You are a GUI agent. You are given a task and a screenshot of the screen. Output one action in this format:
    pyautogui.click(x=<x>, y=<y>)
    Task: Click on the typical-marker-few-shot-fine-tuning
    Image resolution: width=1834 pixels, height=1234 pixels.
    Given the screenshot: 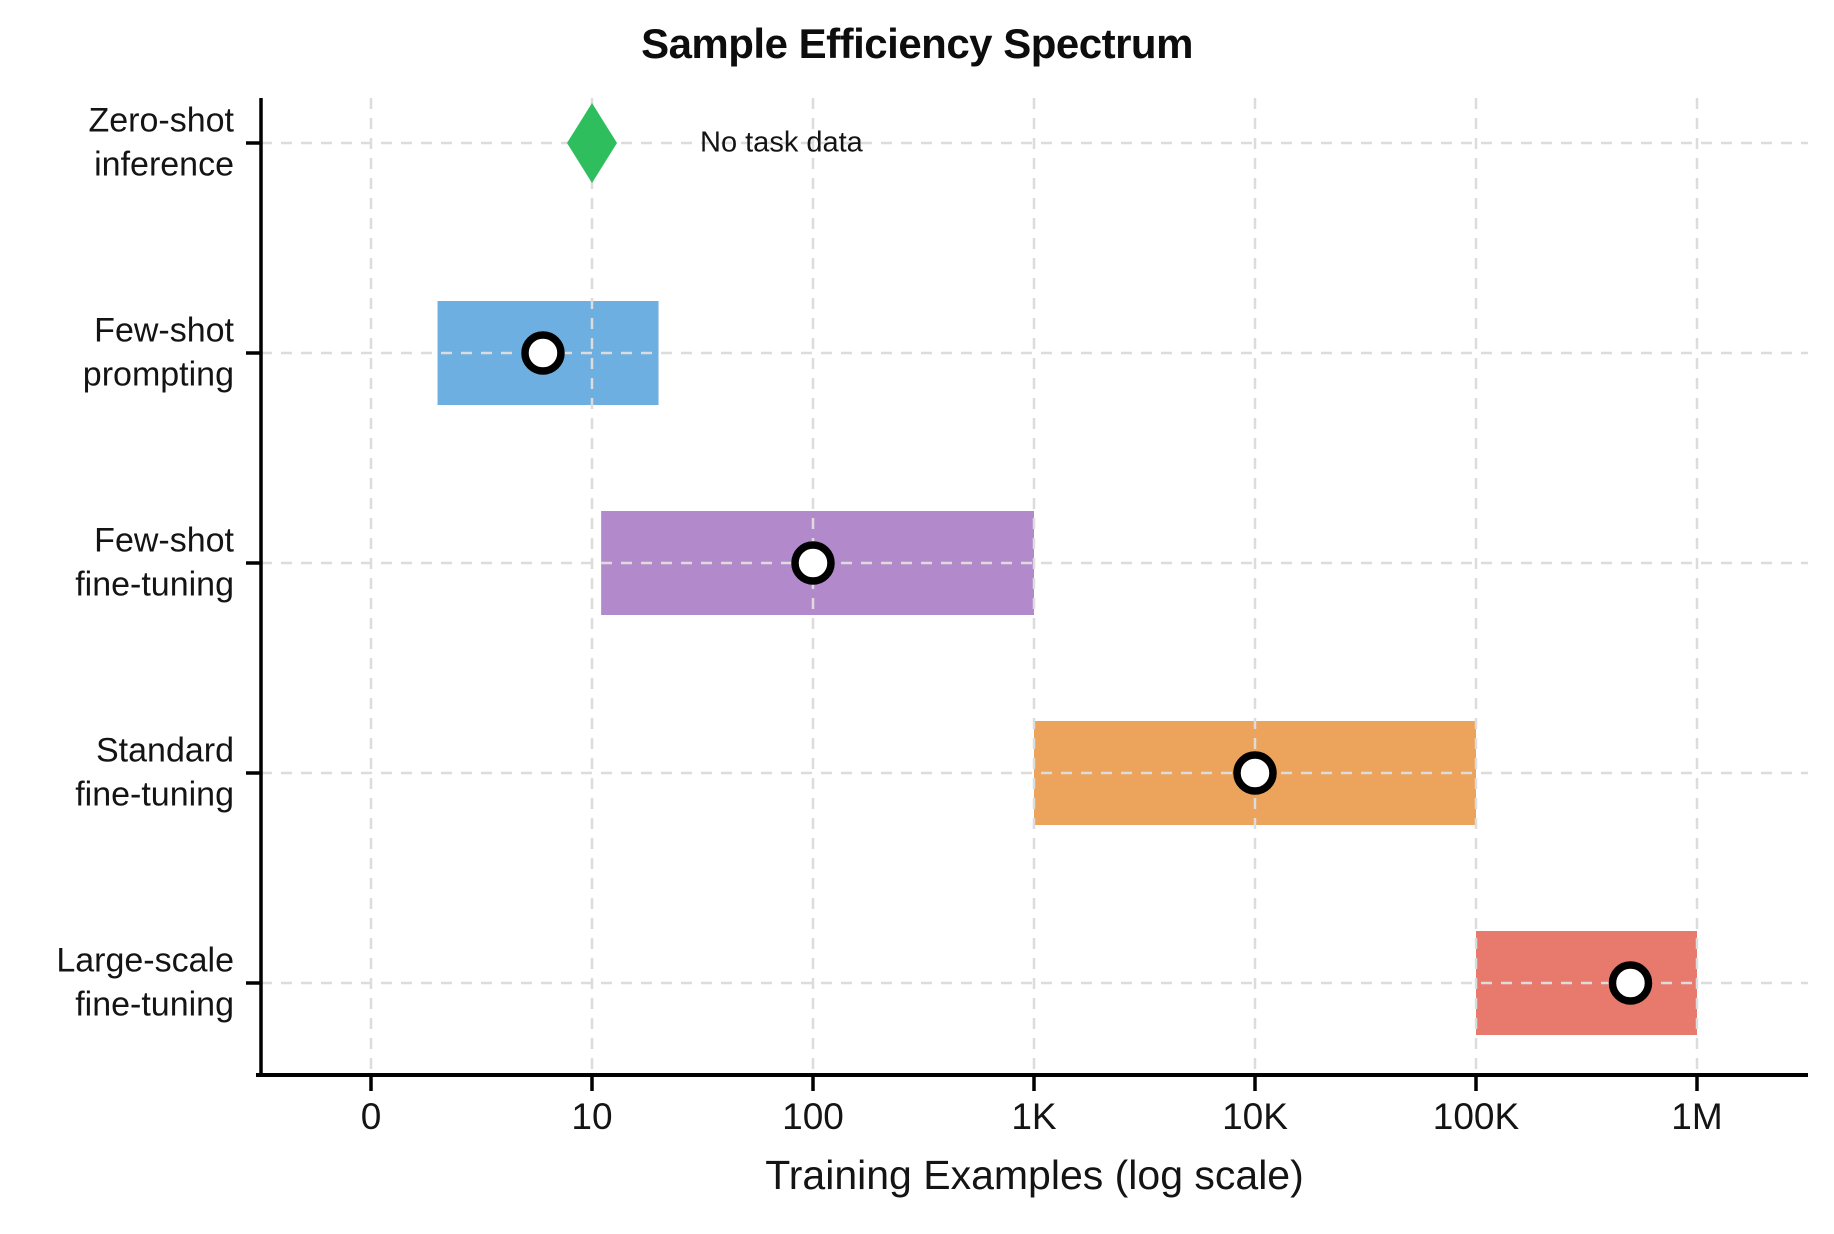 What is the action you would take?
    pyautogui.click(x=813, y=563)
    